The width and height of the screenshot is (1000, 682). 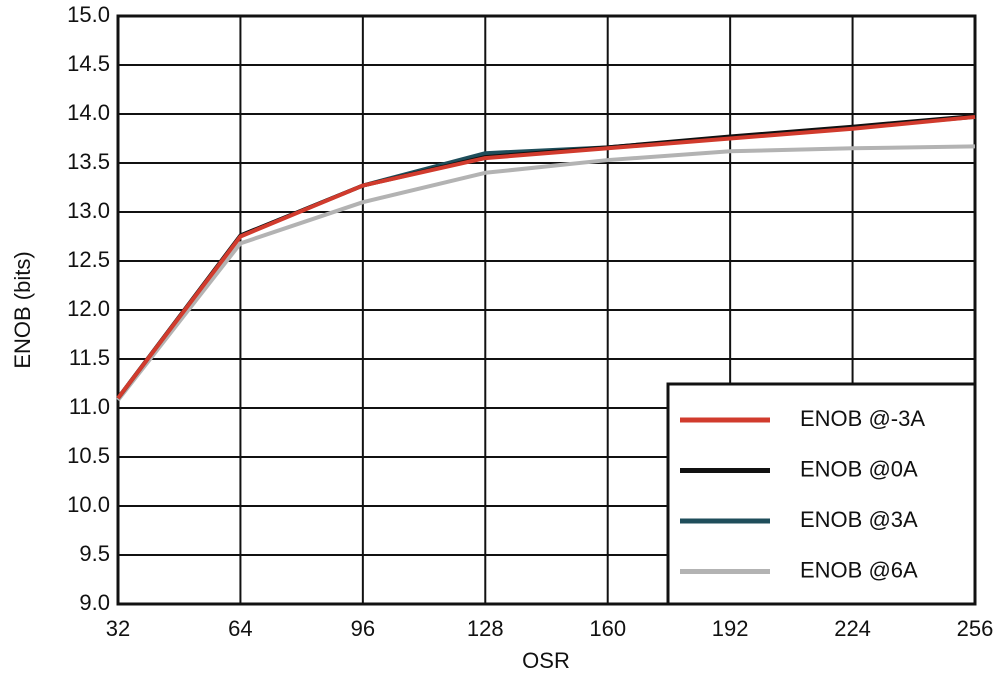 I want to click on y-tick-label: 12.5, so click(x=88, y=259).